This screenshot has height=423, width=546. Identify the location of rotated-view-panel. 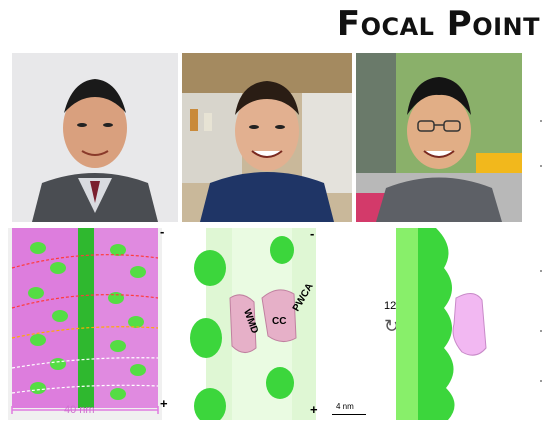
(444, 324).